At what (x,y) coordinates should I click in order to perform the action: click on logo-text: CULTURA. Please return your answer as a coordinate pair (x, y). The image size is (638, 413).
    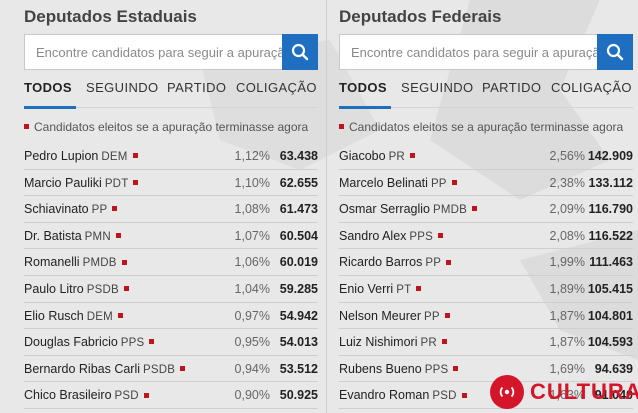
    Looking at the image, I should click on (584, 391).